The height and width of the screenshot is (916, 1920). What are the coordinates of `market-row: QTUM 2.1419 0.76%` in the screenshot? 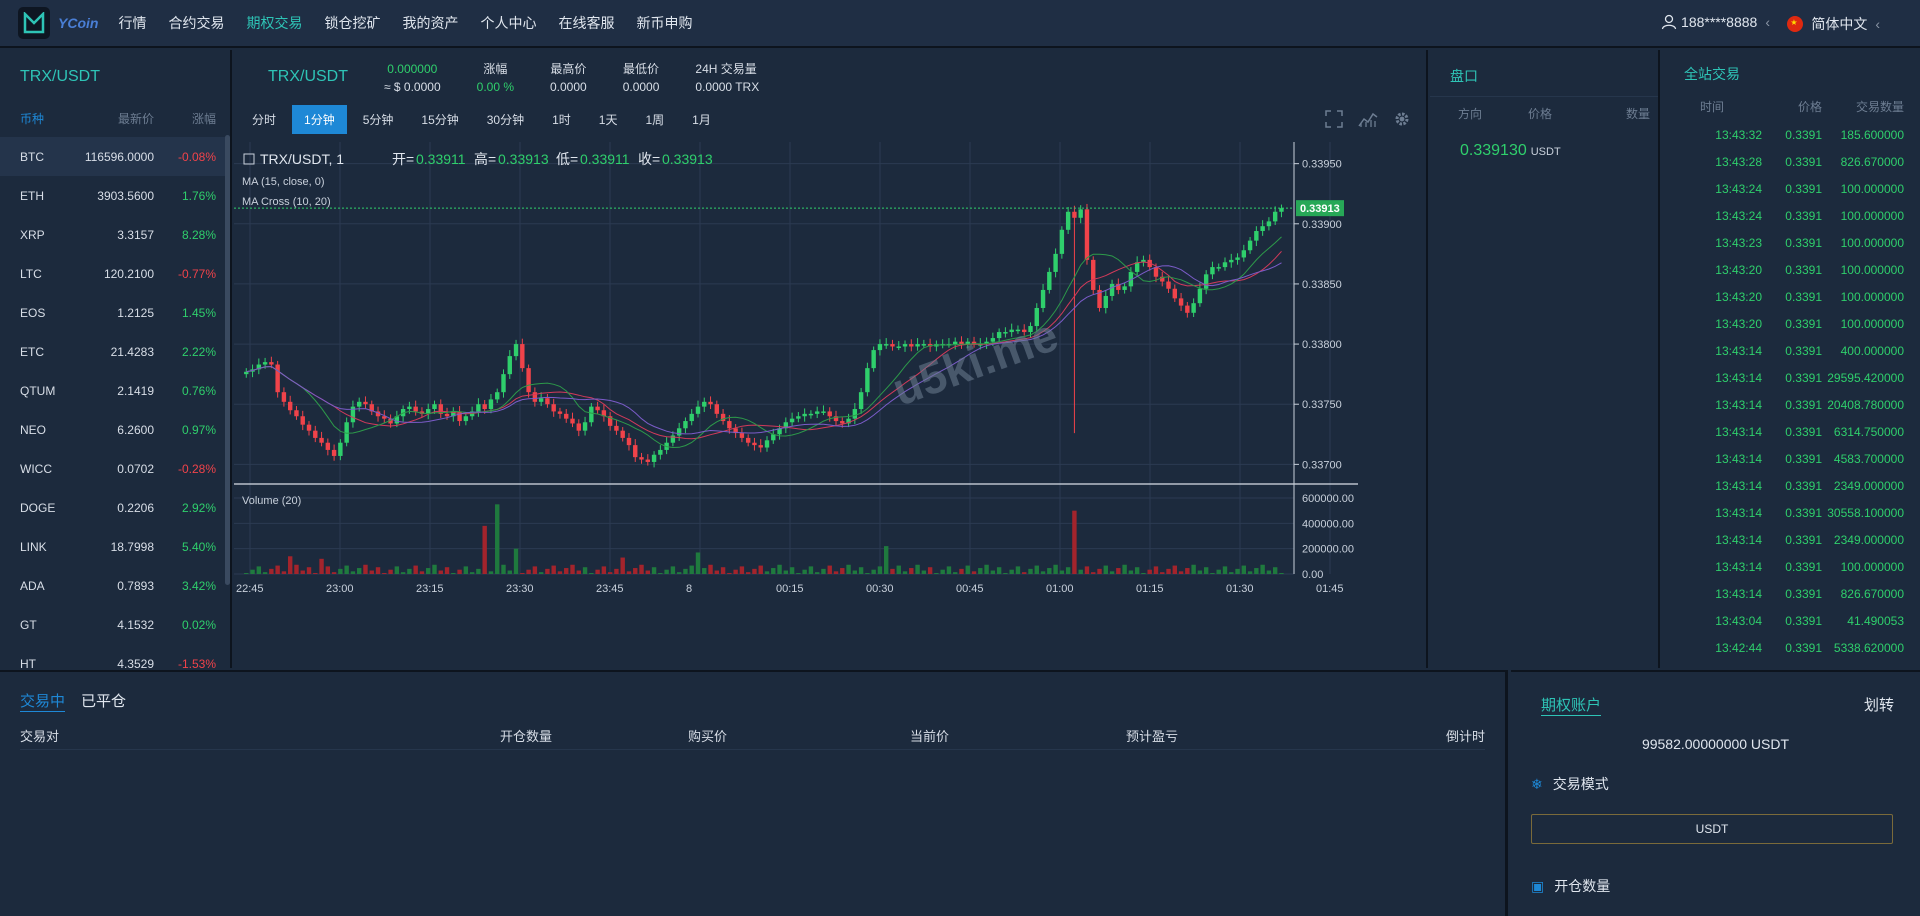 It's located at (115, 390).